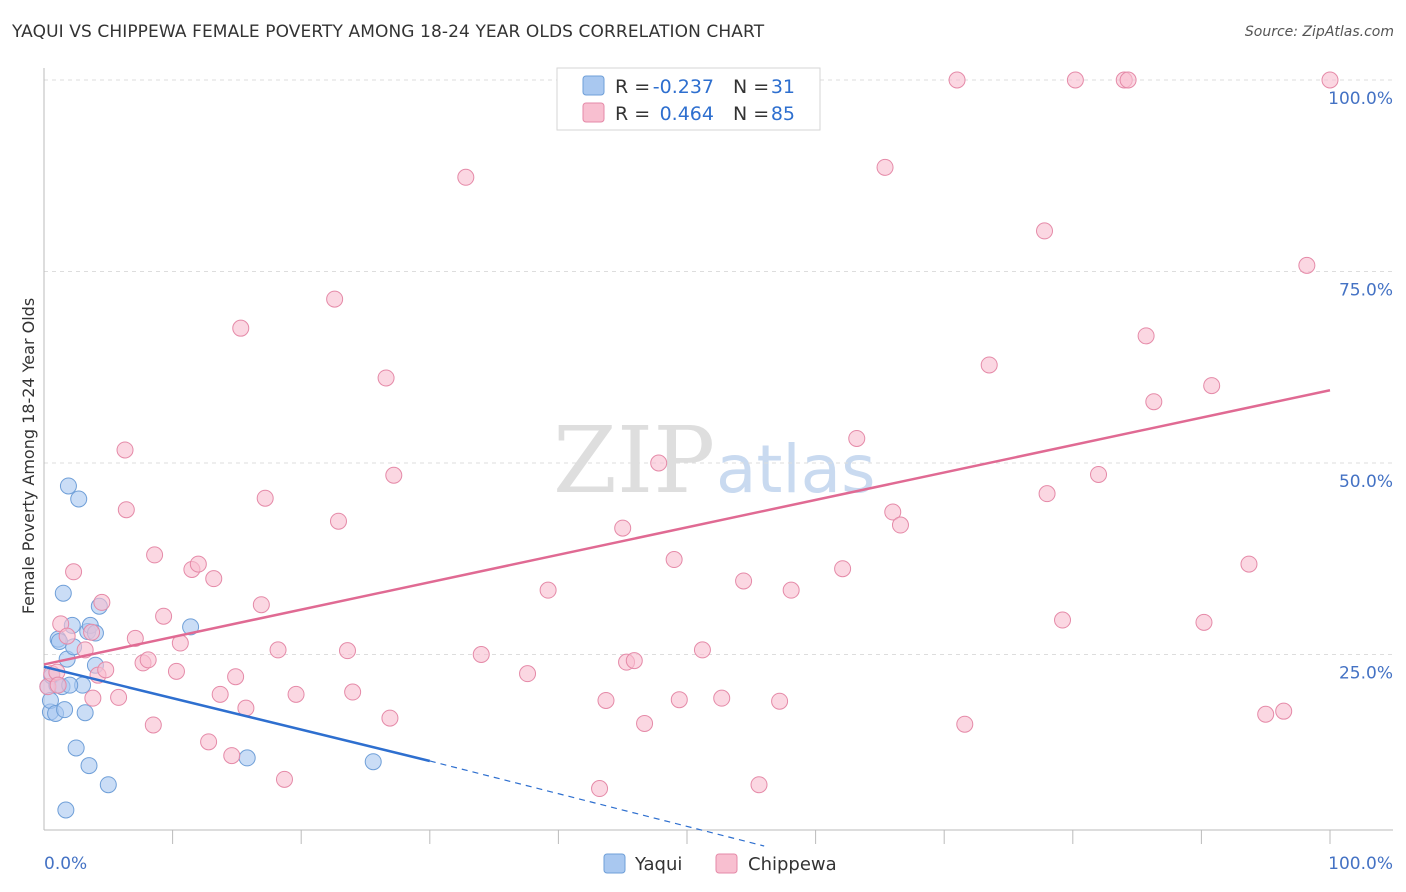 This screenshot has width=1406, height=892. I want to click on x-tick-label-max: 100.0%, so click(1360, 864).